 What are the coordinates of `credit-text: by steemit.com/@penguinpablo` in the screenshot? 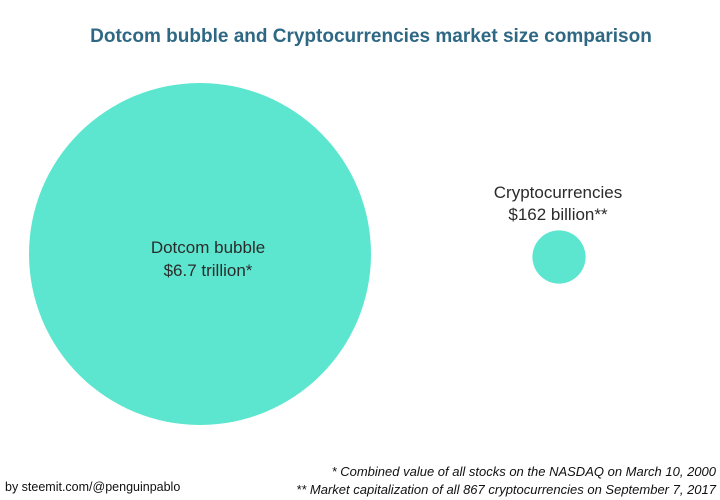 It's located at (93, 487).